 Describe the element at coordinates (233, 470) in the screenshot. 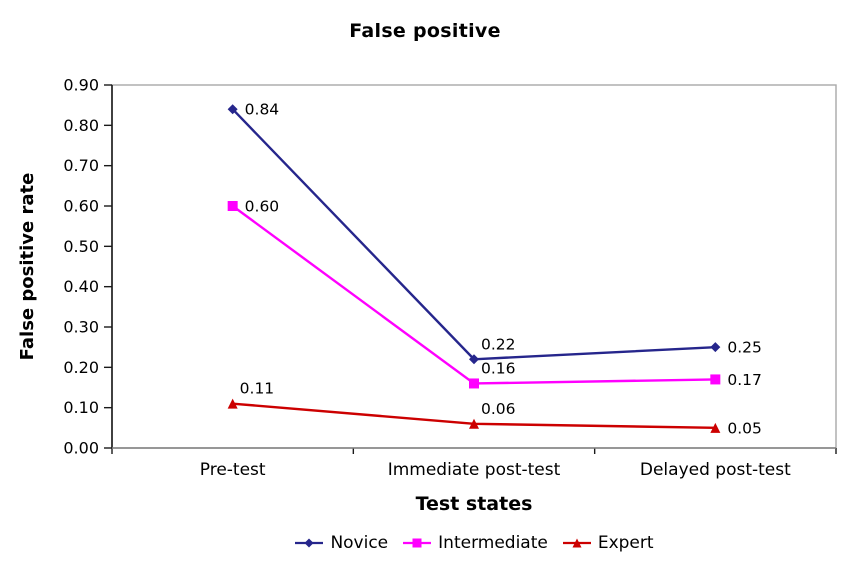

I see `x-category-label: Pre-test` at that location.